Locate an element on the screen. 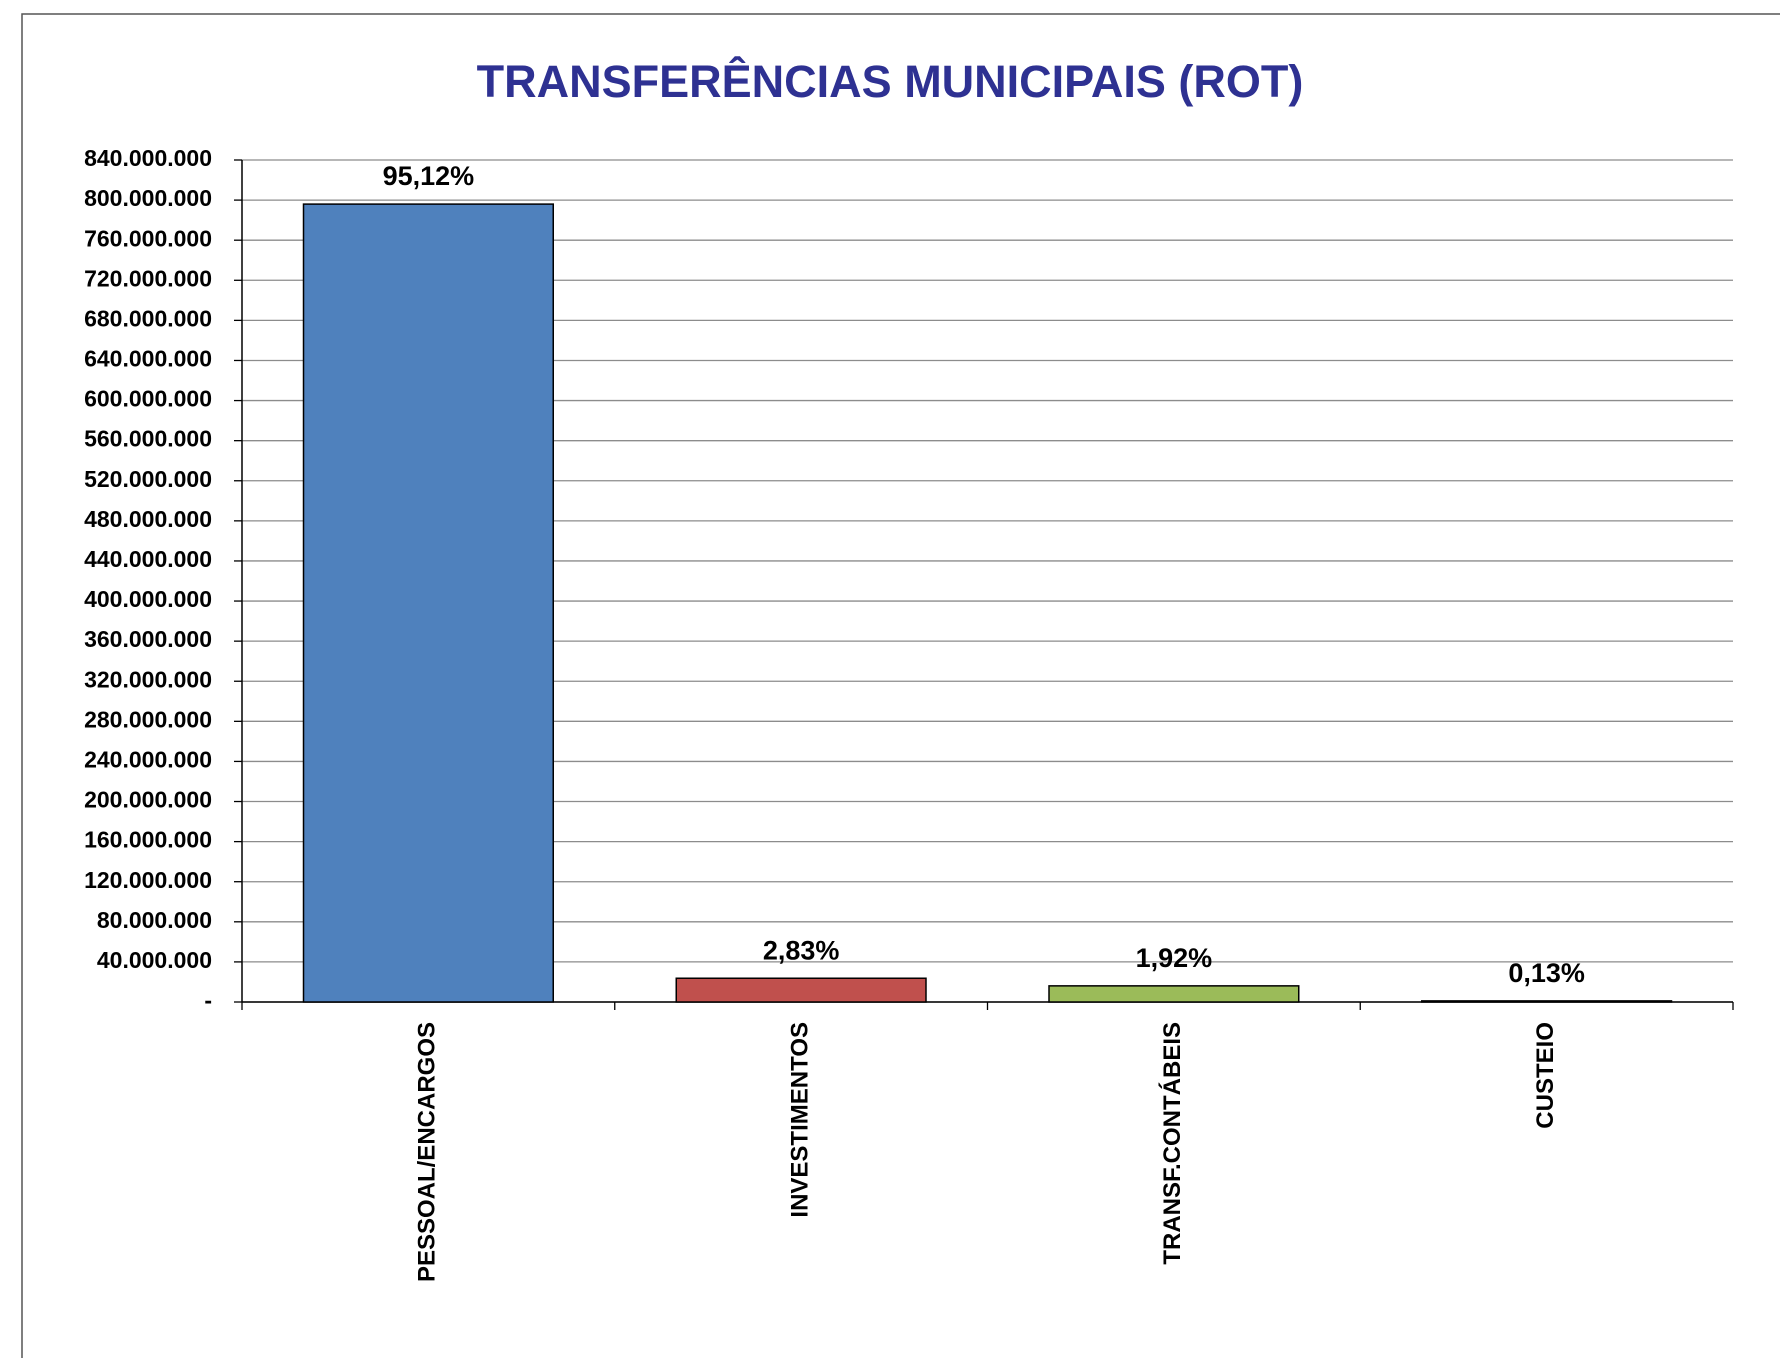 This screenshot has height=1358, width=1780. y-tick-label: 160.000.000 is located at coordinates (148, 840).